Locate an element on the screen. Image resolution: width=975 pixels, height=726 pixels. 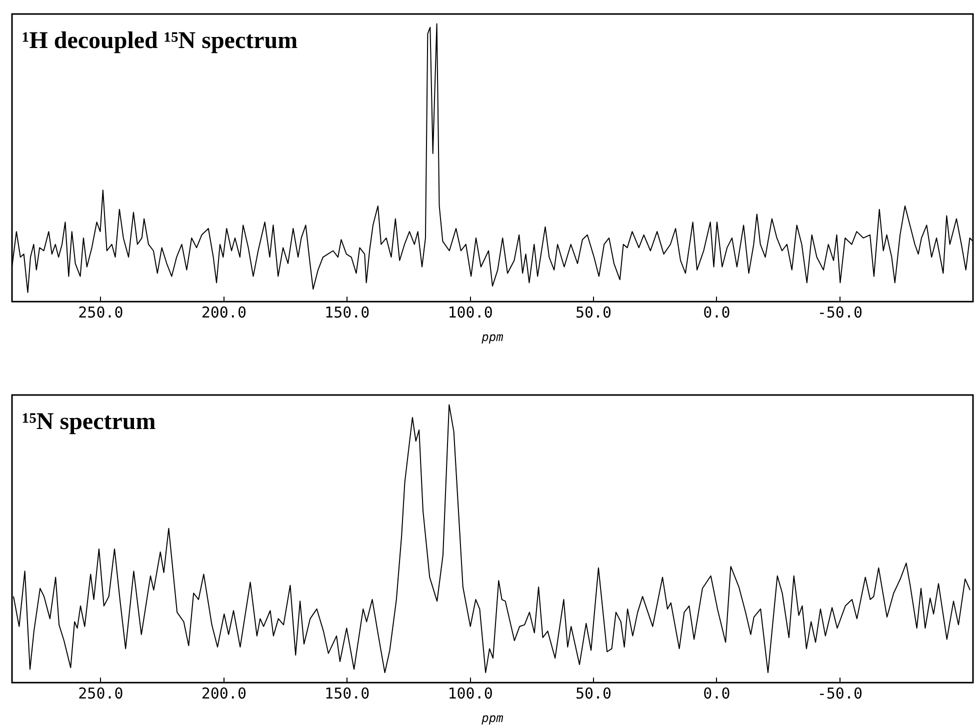
chart-title: ¹H decoupled ¹⁵N spectrum is located at coordinates (160, 41).